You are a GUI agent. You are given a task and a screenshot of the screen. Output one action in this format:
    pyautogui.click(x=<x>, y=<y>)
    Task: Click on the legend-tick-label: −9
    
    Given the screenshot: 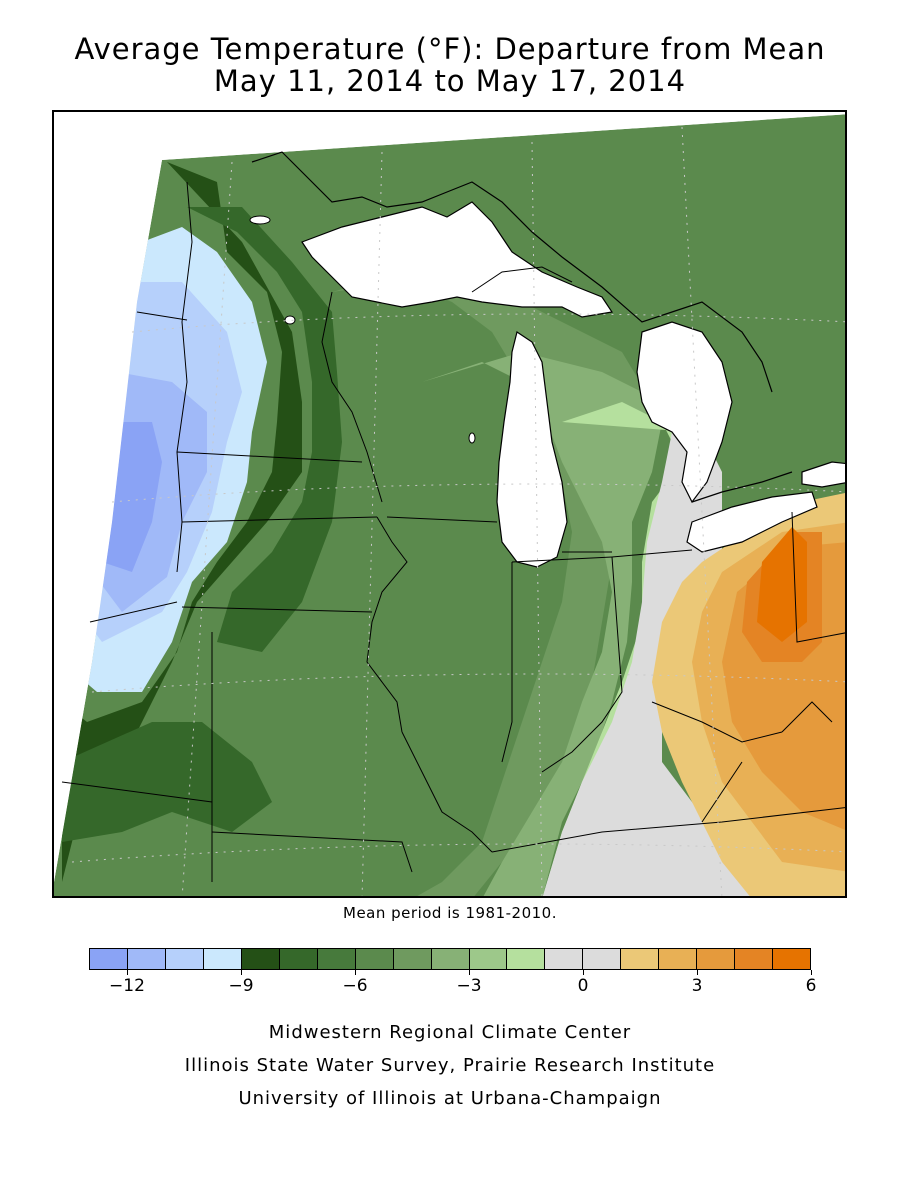 What is the action you would take?
    pyautogui.click(x=241, y=986)
    